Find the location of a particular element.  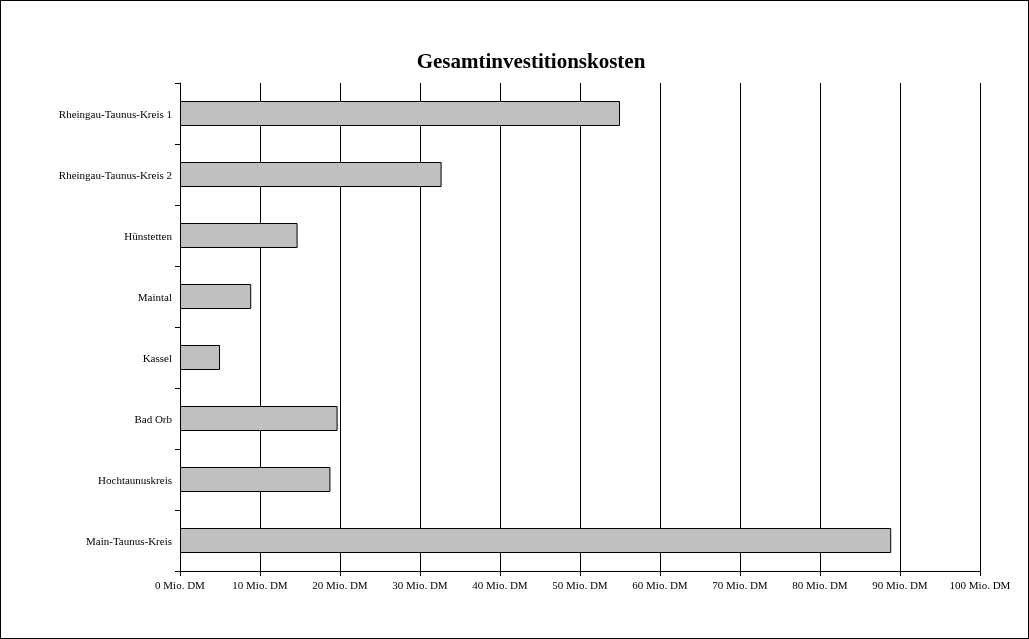

x-tick-label: 40 Mio. DM is located at coordinates (500, 584).